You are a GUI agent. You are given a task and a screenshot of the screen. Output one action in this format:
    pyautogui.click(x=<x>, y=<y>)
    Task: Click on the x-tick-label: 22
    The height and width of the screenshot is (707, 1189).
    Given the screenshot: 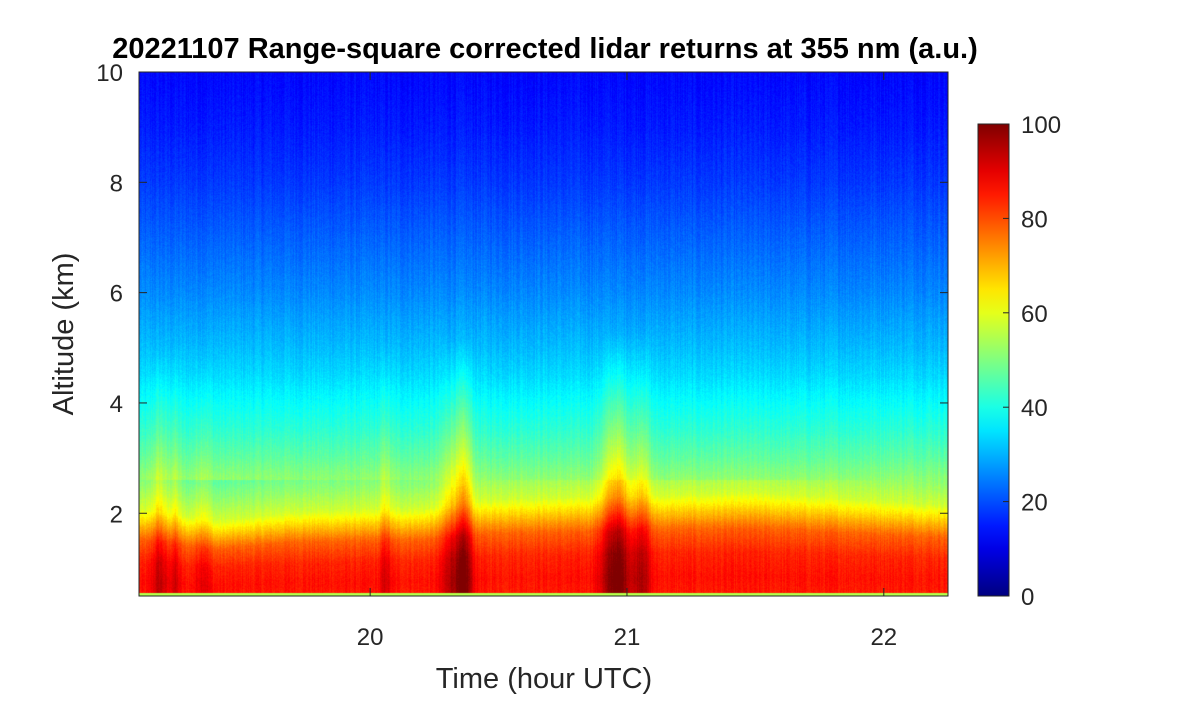 What is the action you would take?
    pyautogui.click(x=883, y=637)
    